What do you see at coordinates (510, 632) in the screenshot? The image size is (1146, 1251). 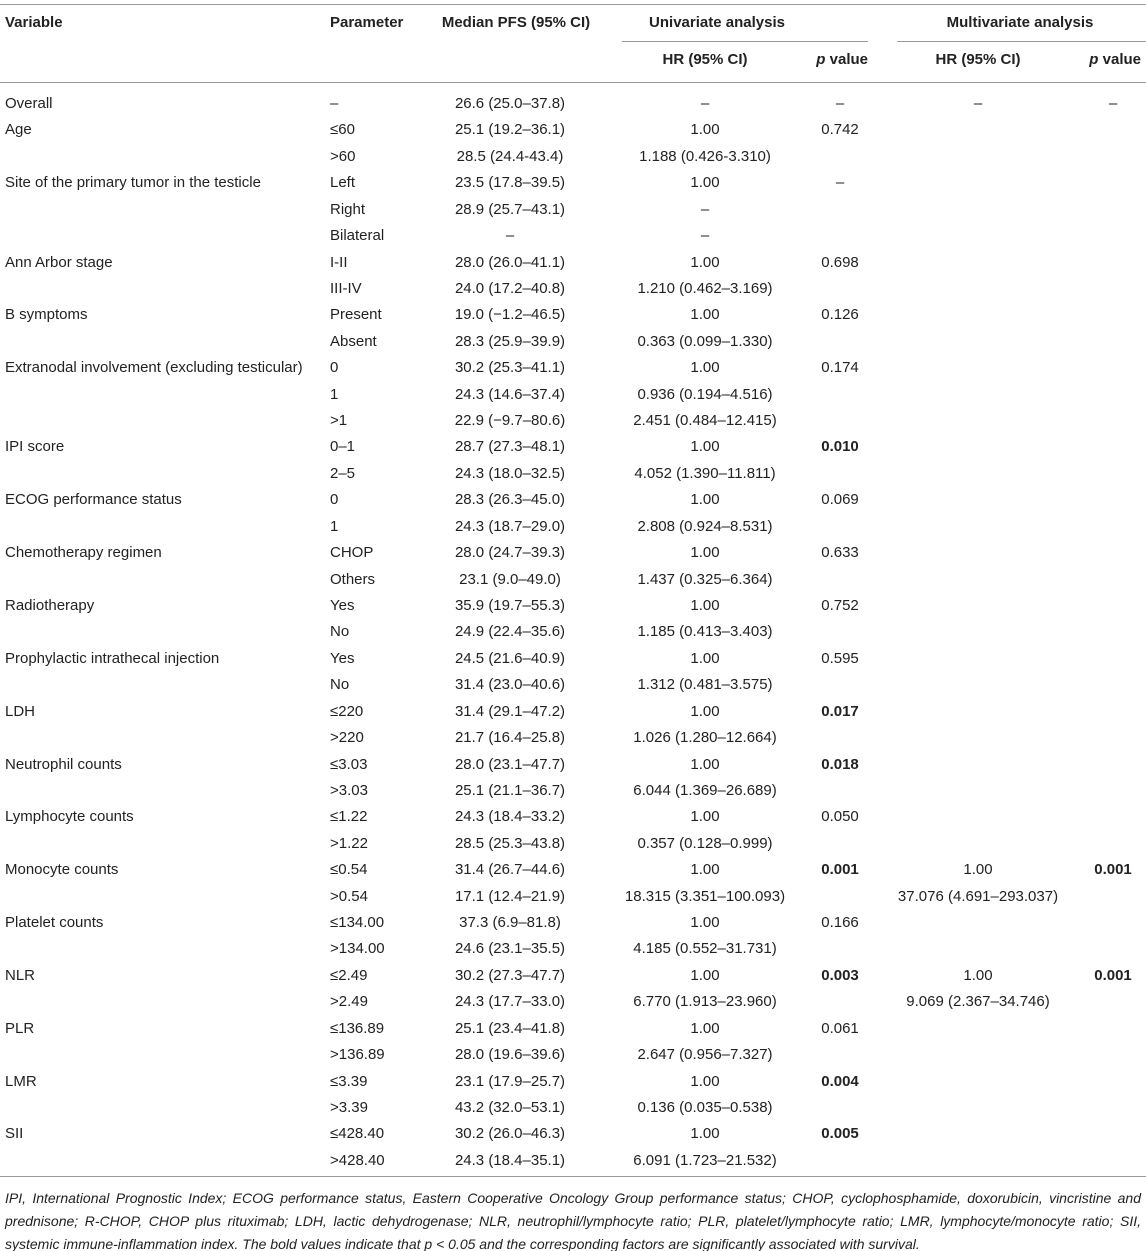 I see `table-cell: 24.9 (22.4–35.6)` at bounding box center [510, 632].